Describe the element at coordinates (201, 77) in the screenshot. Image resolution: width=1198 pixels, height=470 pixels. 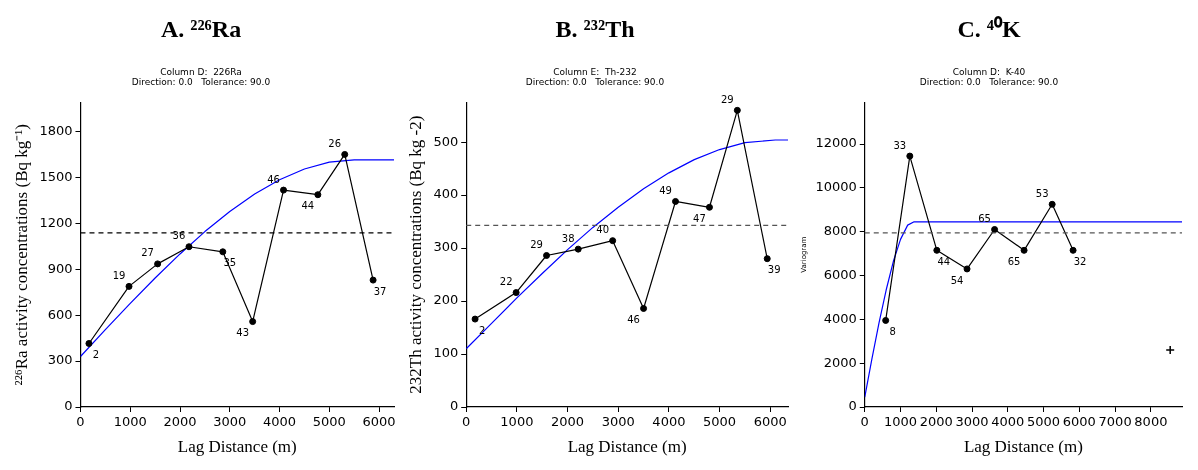
I see `chart-subtitle: Column D: 226Ra Direction: 0.0 Tolerance: 90.0` at that location.